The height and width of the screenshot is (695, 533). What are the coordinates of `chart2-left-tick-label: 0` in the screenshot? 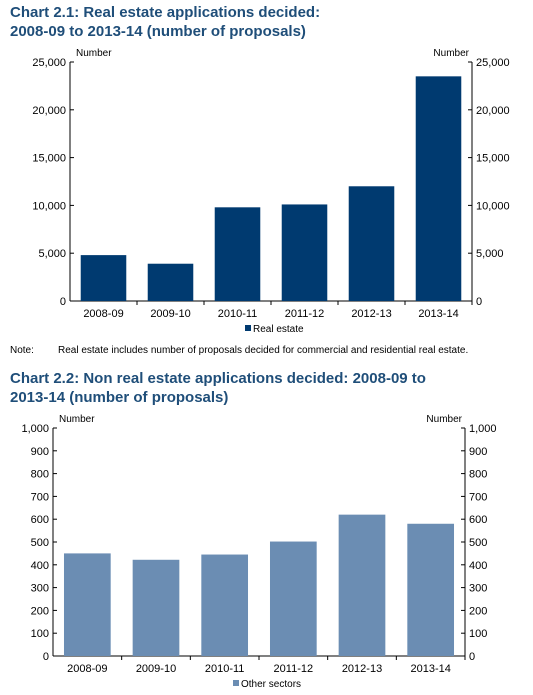 It's located at (46, 657).